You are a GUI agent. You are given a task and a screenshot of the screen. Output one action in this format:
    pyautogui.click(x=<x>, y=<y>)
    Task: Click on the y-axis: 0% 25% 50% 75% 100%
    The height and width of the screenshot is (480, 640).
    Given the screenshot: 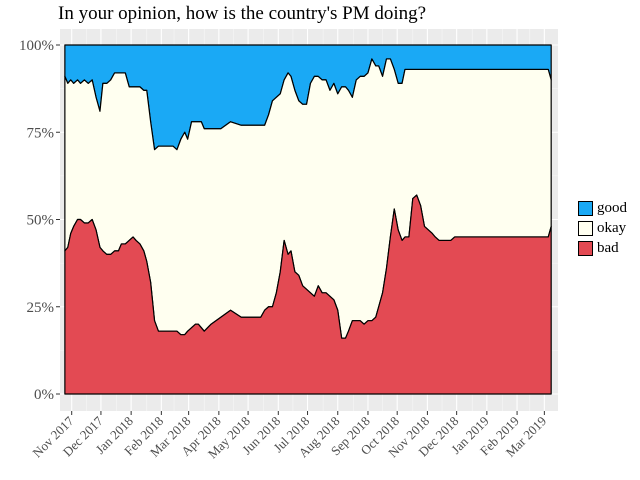 What is the action you would take?
    pyautogui.click(x=39, y=220)
    